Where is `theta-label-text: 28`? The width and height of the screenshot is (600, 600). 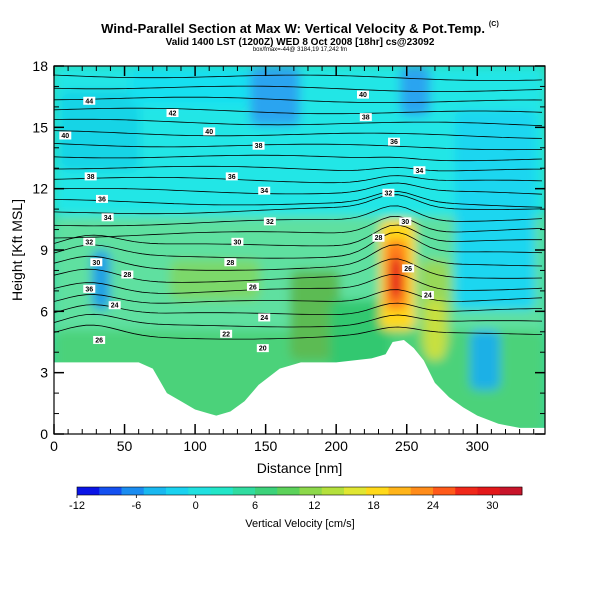
theta-label-text: 28 is located at coordinates (127, 275).